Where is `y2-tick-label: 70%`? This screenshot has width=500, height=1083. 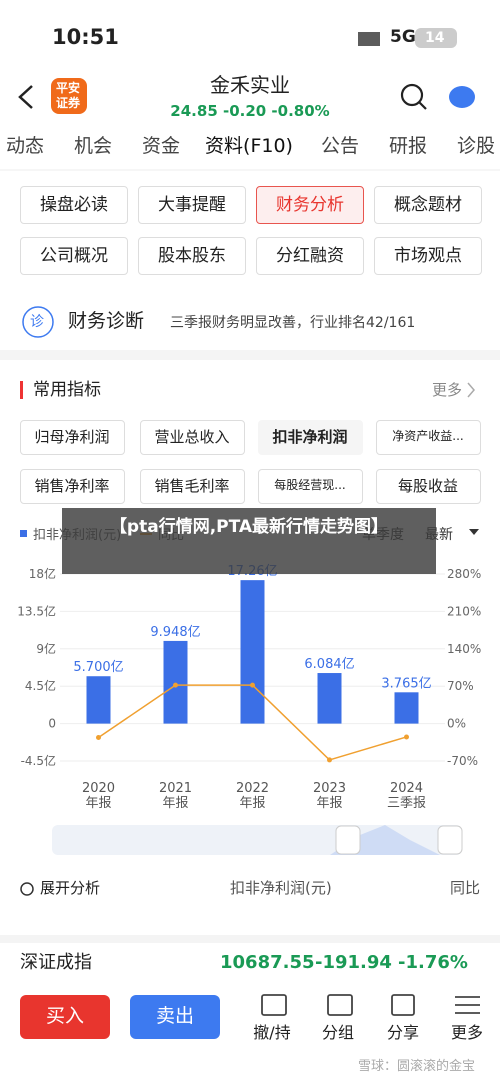
y2-tick-label: 70% is located at coordinates (460, 686).